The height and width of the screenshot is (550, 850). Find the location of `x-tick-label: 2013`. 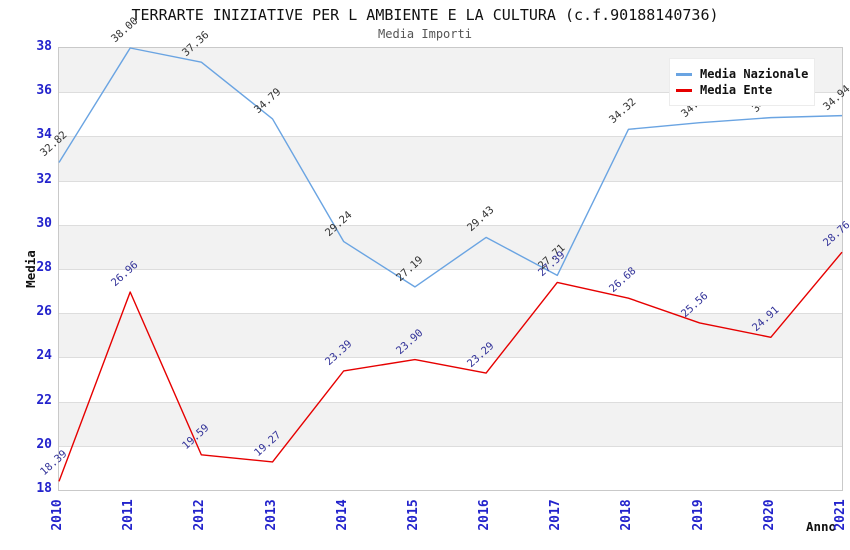

x-tick-label: 2013 is located at coordinates (271, 515).